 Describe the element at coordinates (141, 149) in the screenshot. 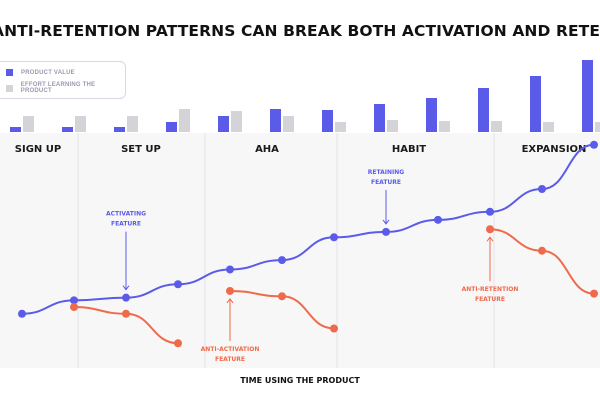

I see `stage-label-set-up: SET UP` at that location.